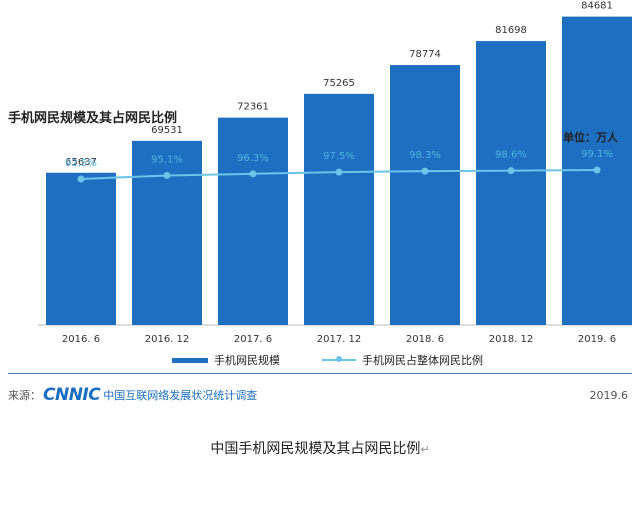 The width and height of the screenshot is (640, 521). I want to click on ratio-value-label: 99.1%, so click(597, 154).